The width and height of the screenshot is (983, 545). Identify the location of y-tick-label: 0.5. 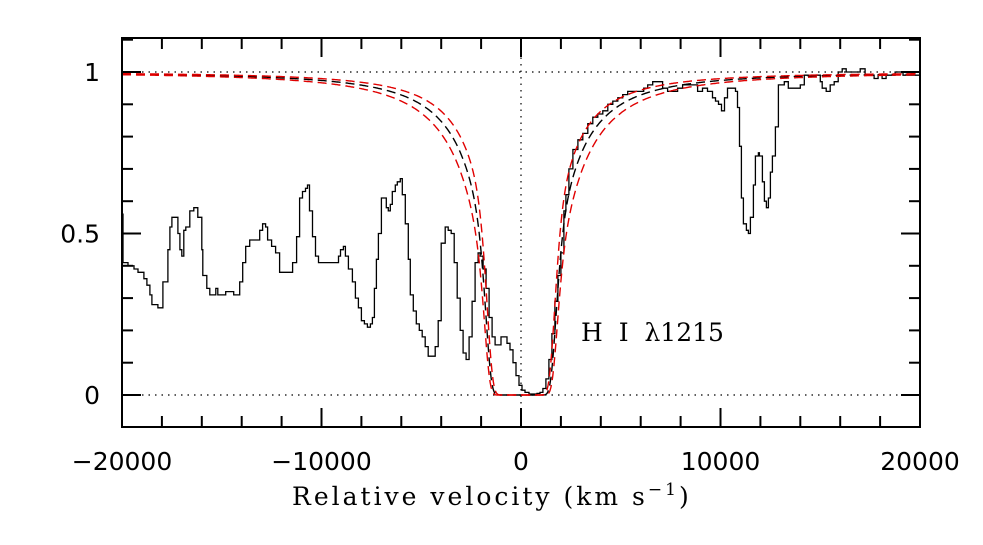
(80, 234).